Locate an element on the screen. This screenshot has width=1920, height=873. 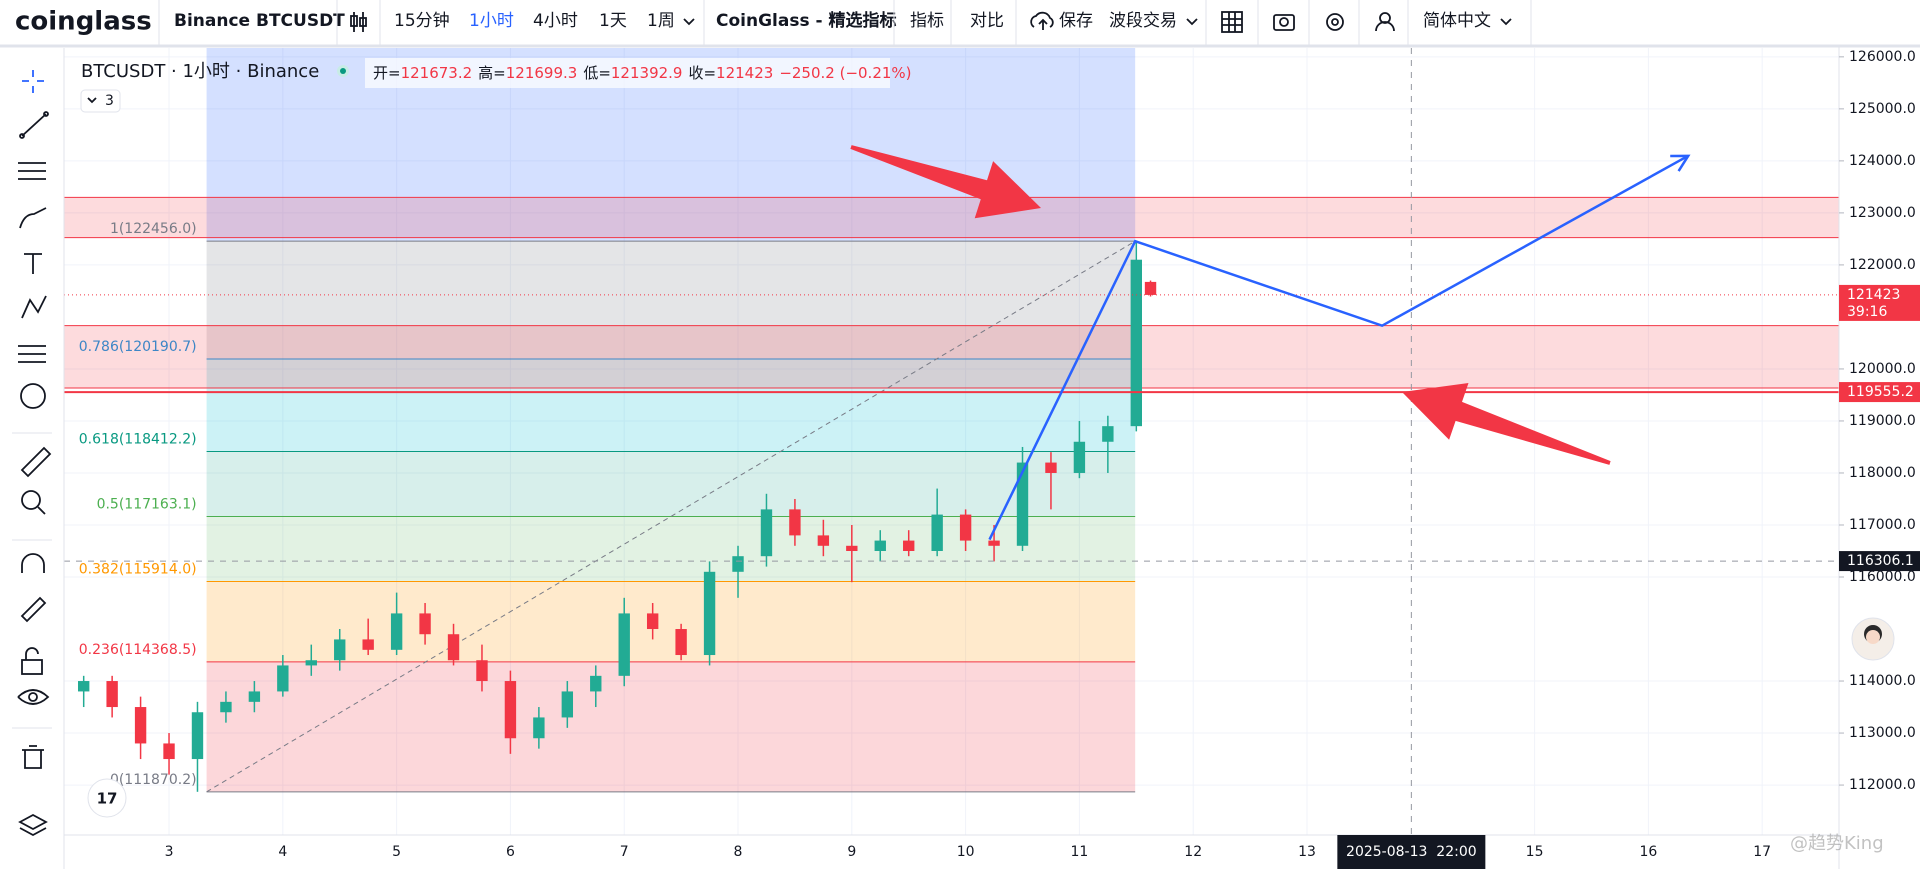
preset: CoinGlass - 精选指标 is located at coordinates (806, 20).